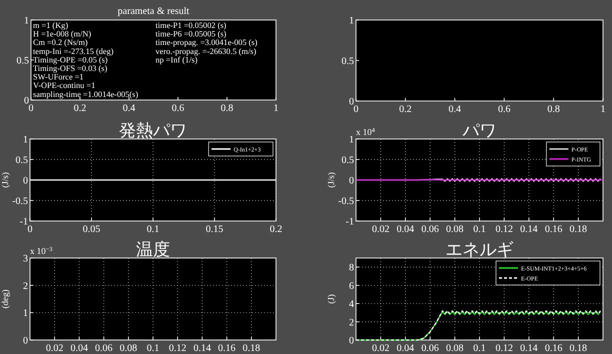 The width and height of the screenshot is (612, 354). What do you see at coordinates (207, 43) in the screenshot?
I see `annotation: time-propag. =3.0041e-005 (s)` at bounding box center [207, 43].